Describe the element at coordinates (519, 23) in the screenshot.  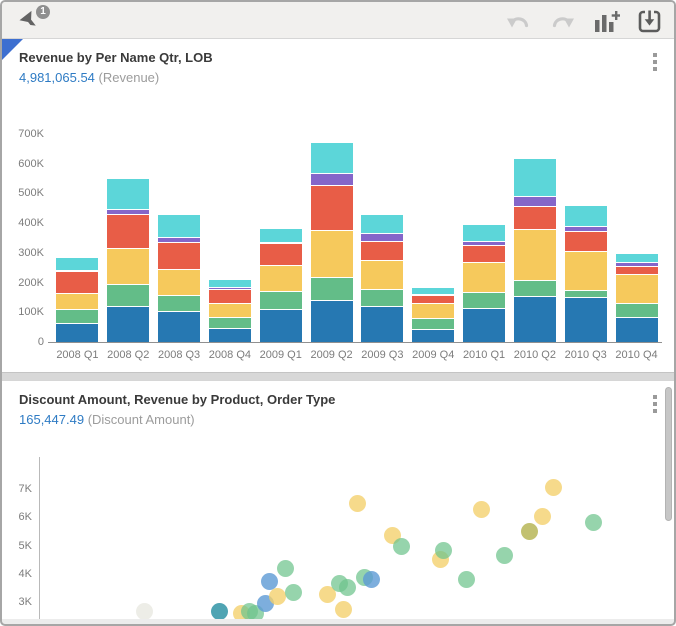
I see `undo-button` at that location.